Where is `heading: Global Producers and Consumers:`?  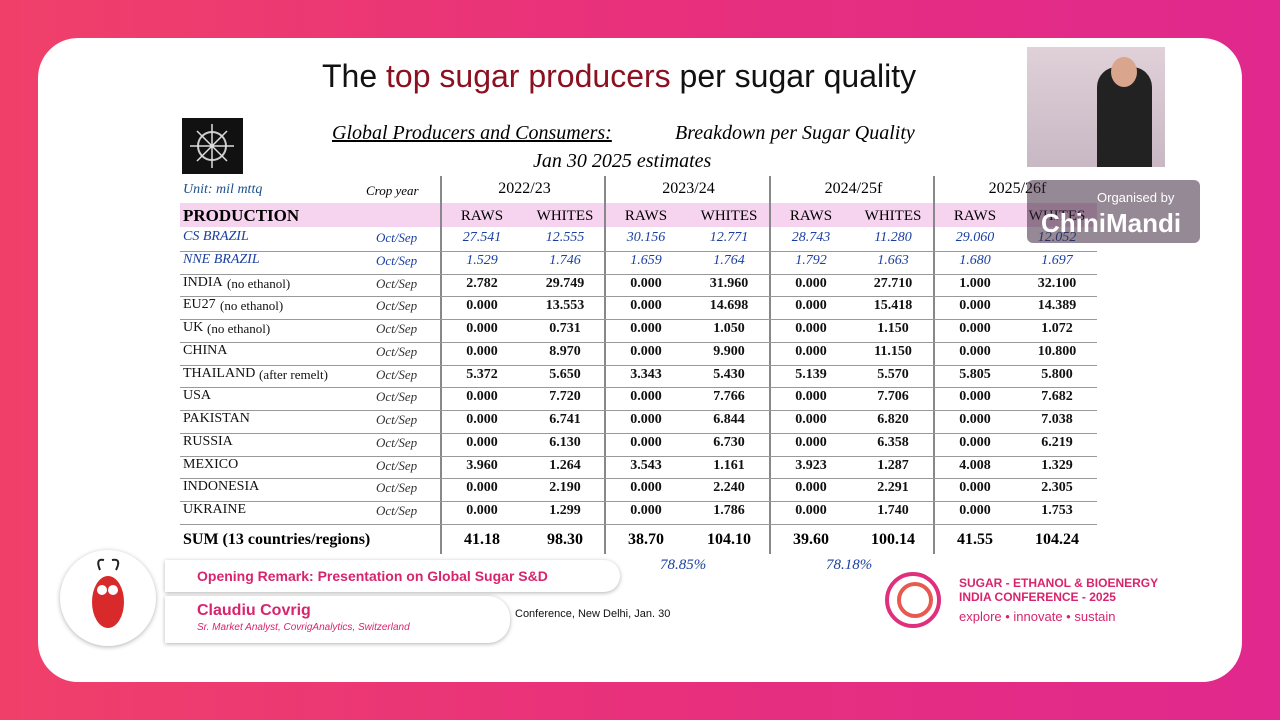 heading: Global Producers and Consumers: is located at coordinates (472, 133).